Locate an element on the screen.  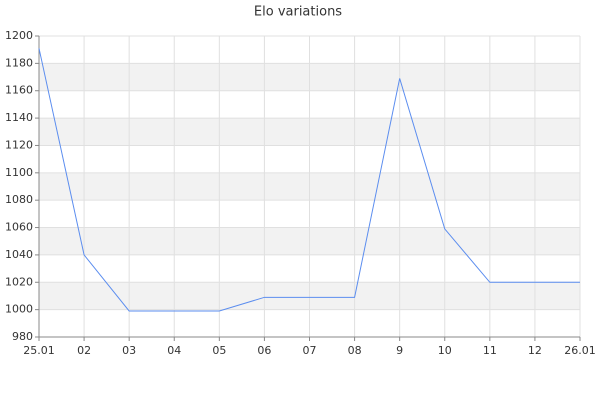
x-tick-label: 11 is located at coordinates (490, 350).